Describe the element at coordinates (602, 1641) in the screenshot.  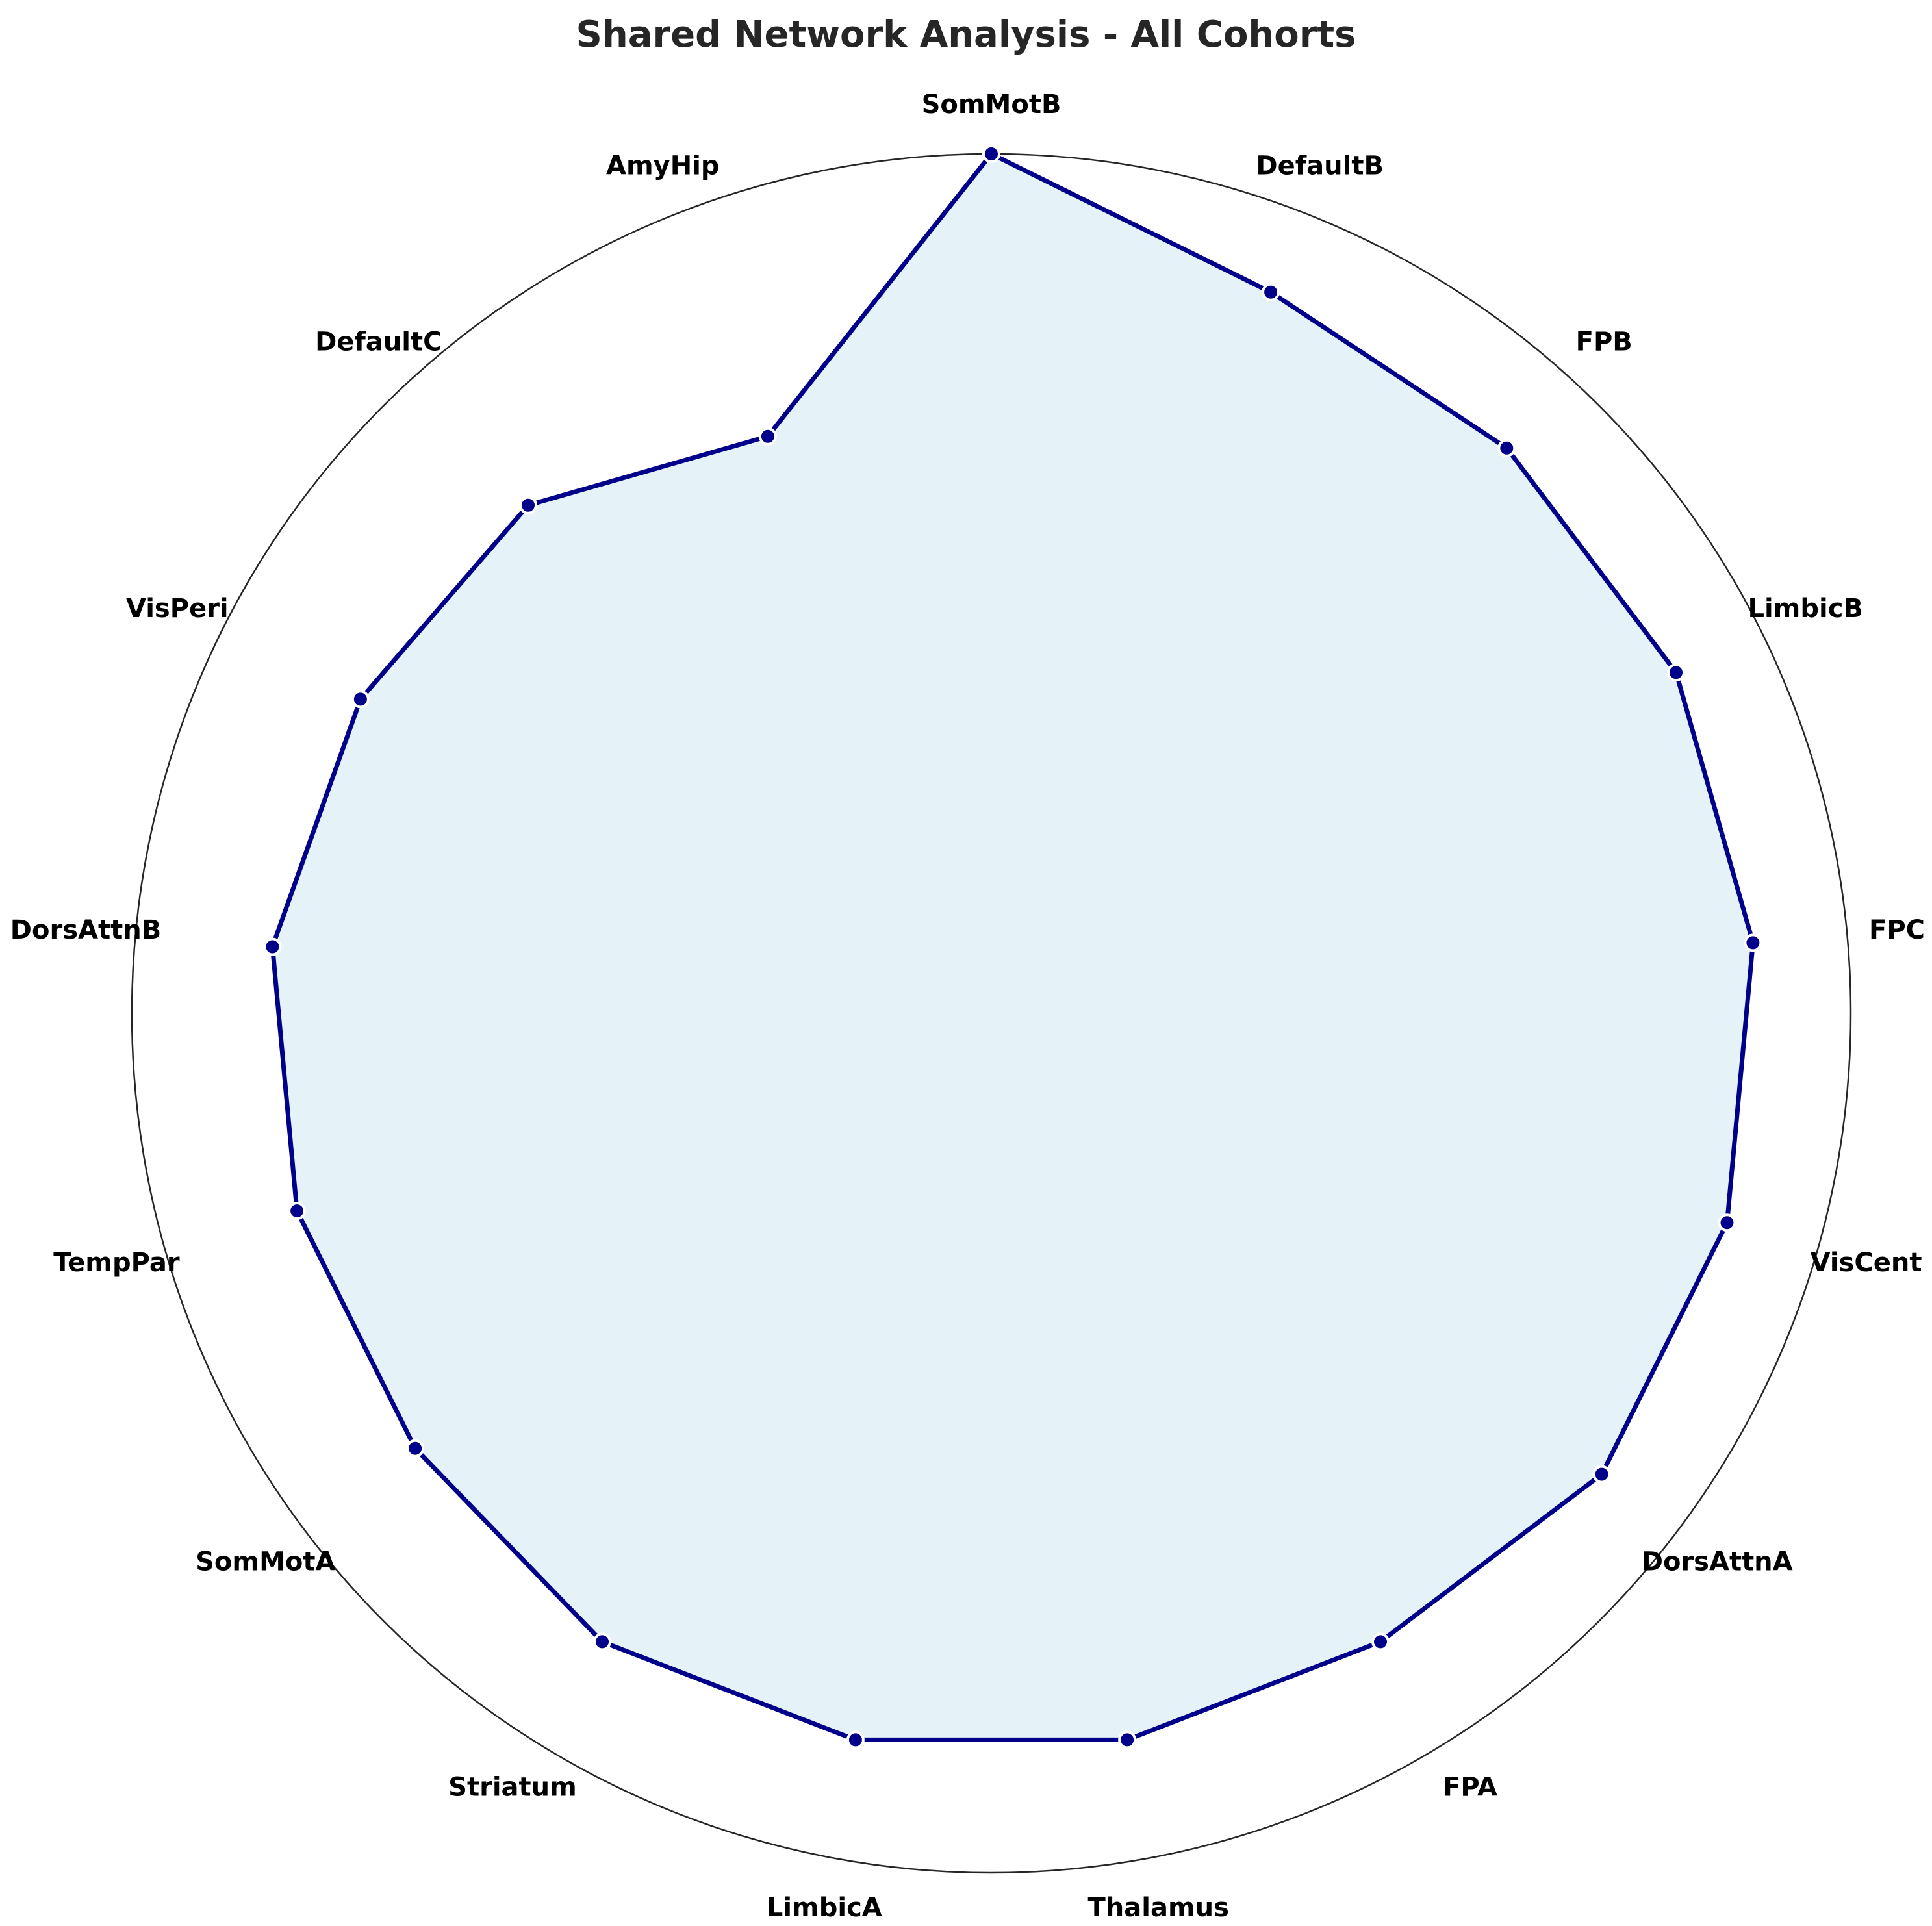
I see `data-point-striatum` at that location.